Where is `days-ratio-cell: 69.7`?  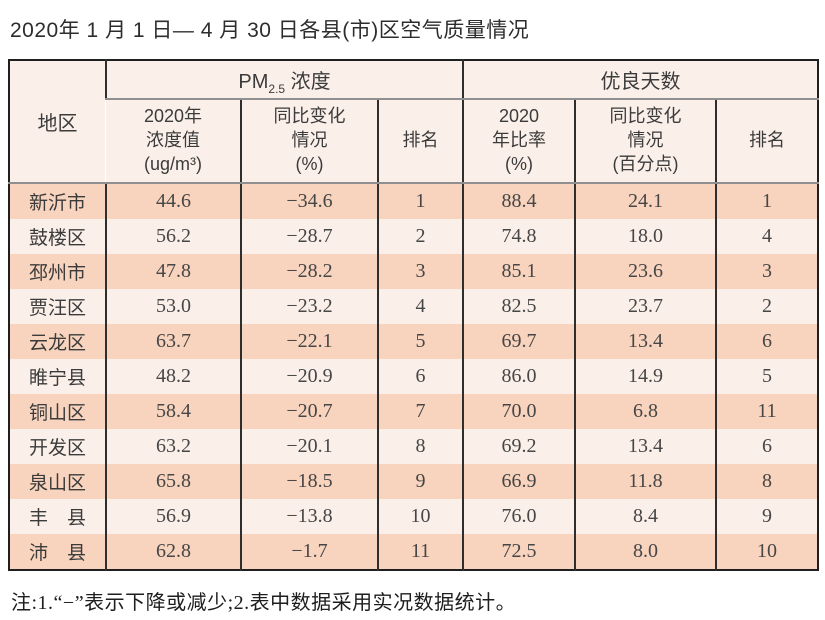 days-ratio-cell: 69.7 is located at coordinates (519, 341).